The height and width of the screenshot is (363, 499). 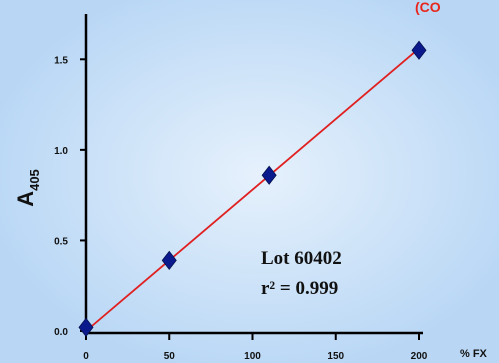 What do you see at coordinates (27, 188) in the screenshot?
I see `y-axis-label: A405` at bounding box center [27, 188].